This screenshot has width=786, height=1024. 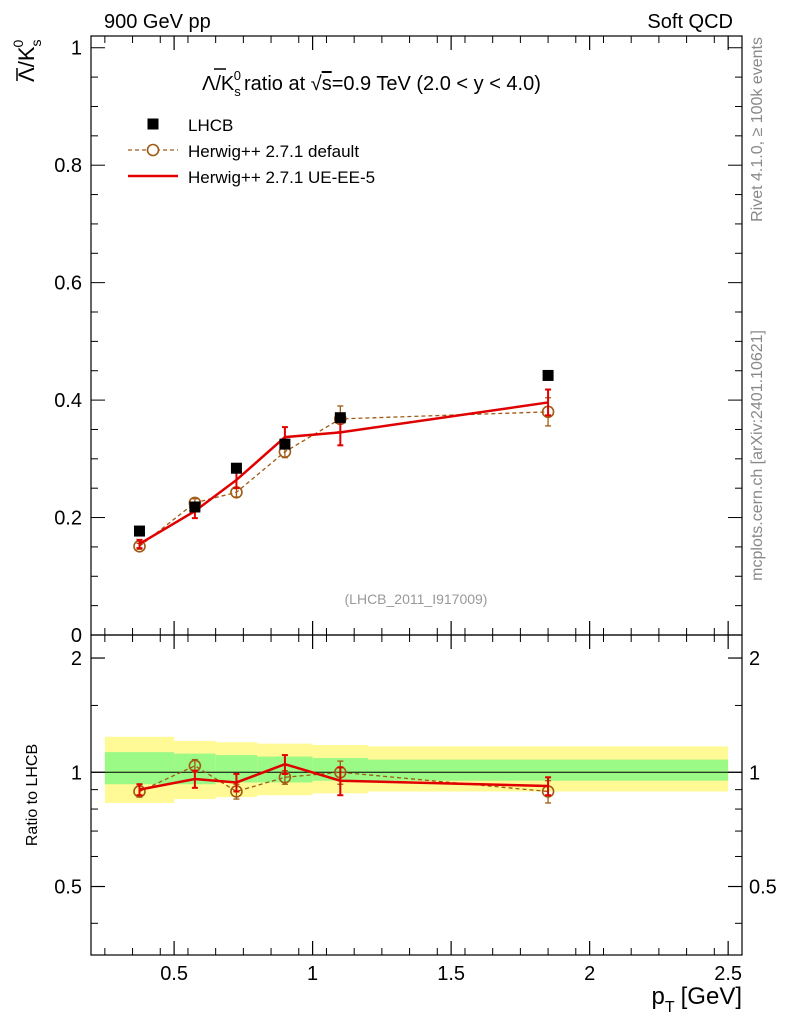 What do you see at coordinates (76, 773) in the screenshot?
I see `ratio-tick-label-left: 1` at bounding box center [76, 773].